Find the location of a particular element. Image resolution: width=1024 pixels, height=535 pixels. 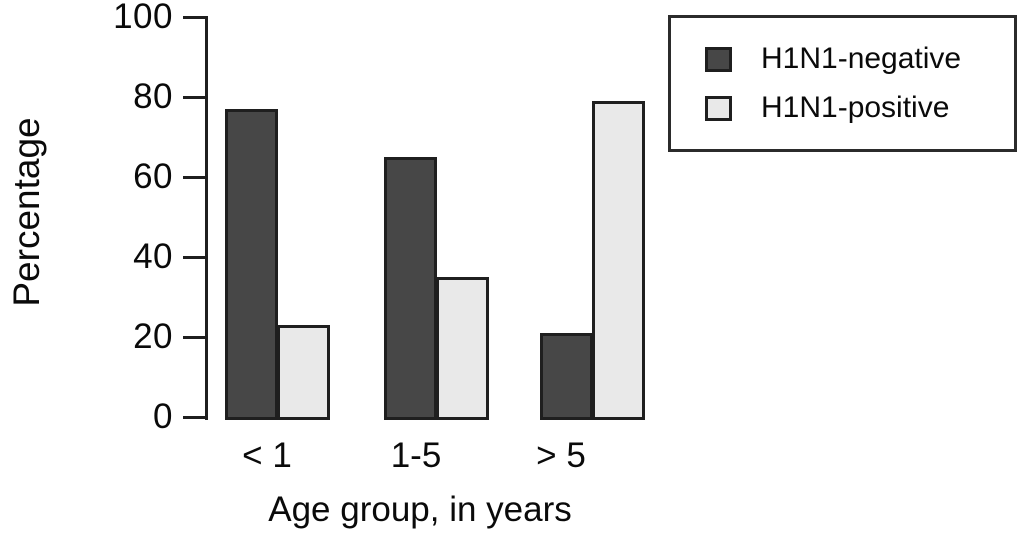

legend: H1N1-negative H1N1-positive is located at coordinates (842, 83).